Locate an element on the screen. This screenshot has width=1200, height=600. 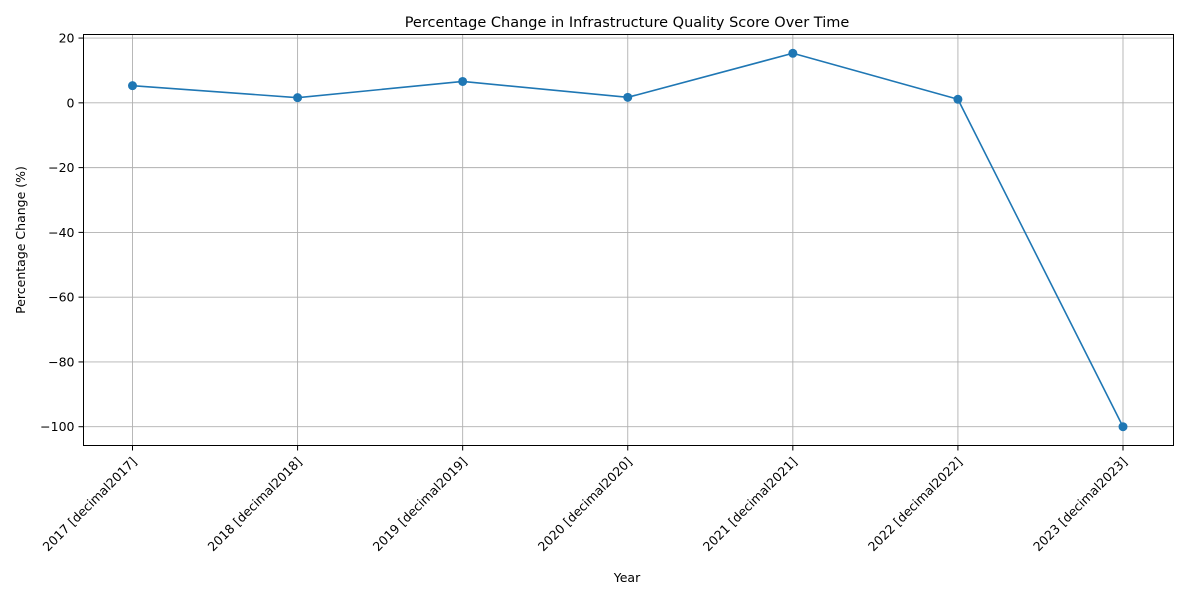
y-tick-label: −100 is located at coordinates (57, 426).